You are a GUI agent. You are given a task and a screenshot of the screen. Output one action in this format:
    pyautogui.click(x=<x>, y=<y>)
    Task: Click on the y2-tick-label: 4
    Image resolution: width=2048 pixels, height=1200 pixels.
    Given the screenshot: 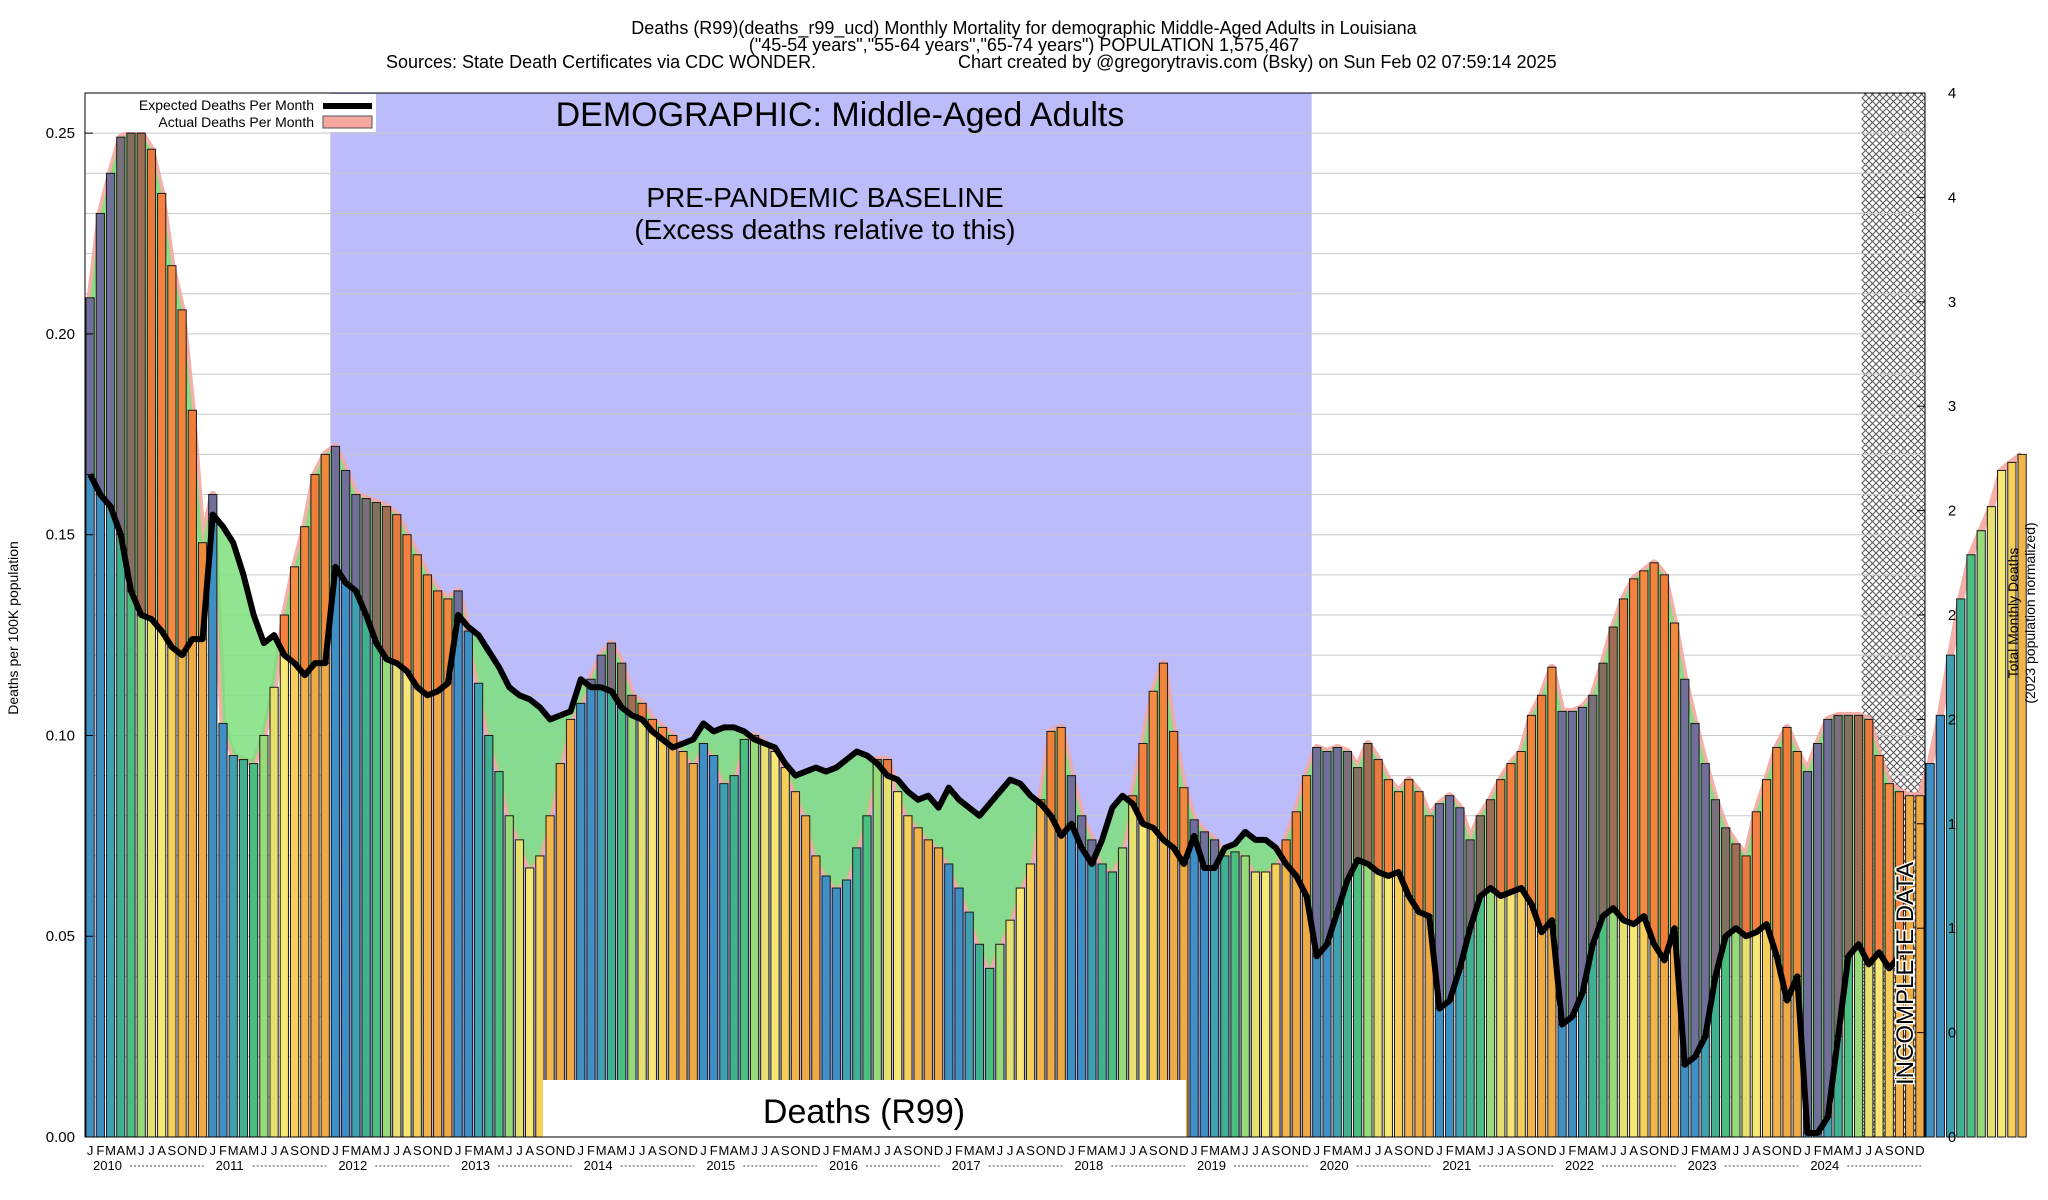 What is the action you would take?
    pyautogui.click(x=1952, y=197)
    